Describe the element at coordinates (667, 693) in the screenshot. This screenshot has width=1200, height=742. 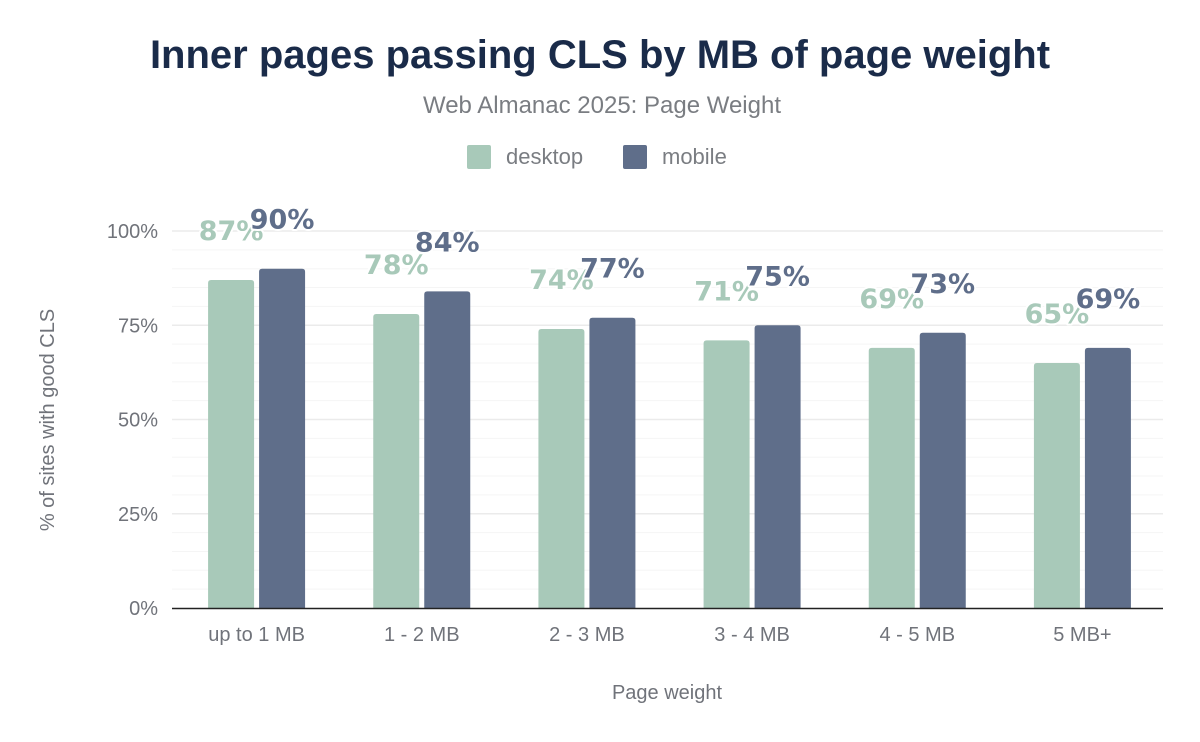
I see `x-axis-title: Page weight` at that location.